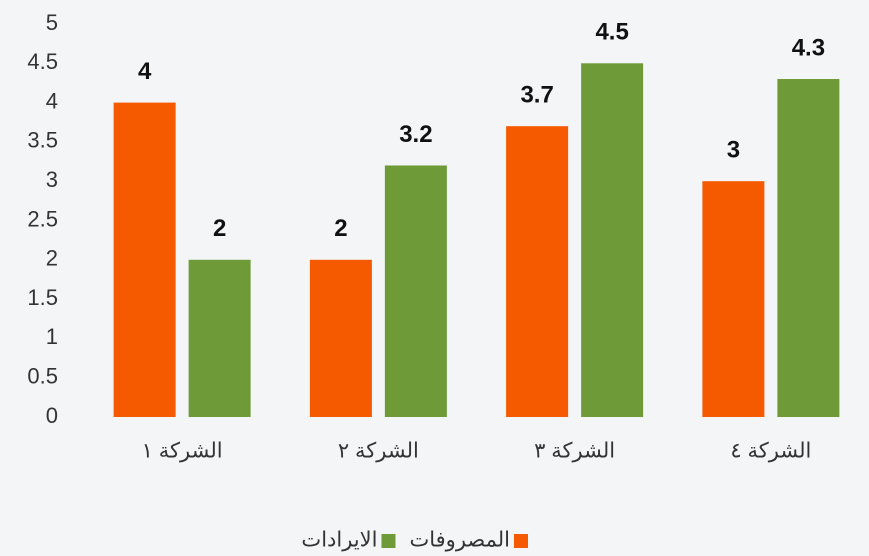  What do you see at coordinates (52, 336) in the screenshot?
I see `y-tick-label: 1` at bounding box center [52, 336].